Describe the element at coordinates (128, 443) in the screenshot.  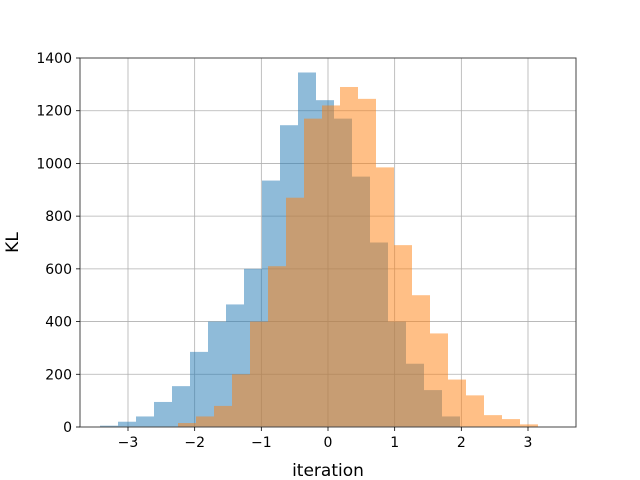
I see `x-tick-label-0: −3` at that location.